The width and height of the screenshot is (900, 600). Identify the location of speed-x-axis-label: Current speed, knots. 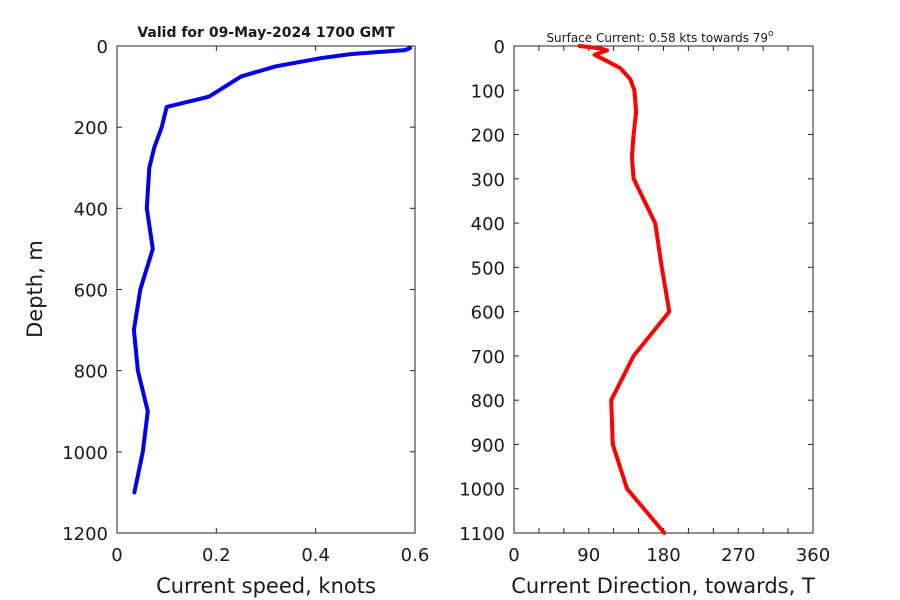
(266, 586).